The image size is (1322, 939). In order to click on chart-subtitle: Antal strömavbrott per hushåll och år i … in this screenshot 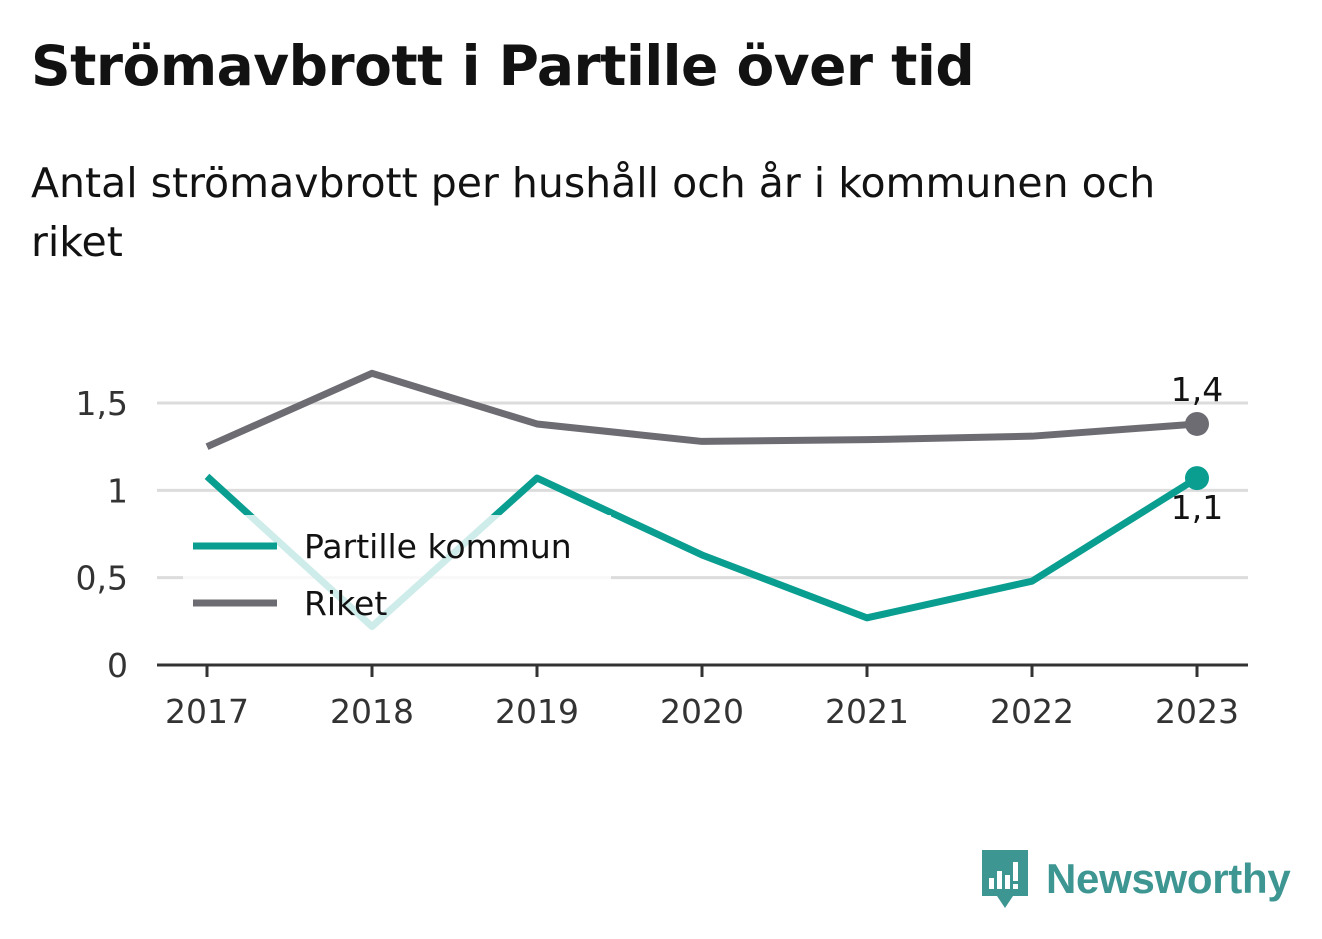, I will do `click(593, 212)`.